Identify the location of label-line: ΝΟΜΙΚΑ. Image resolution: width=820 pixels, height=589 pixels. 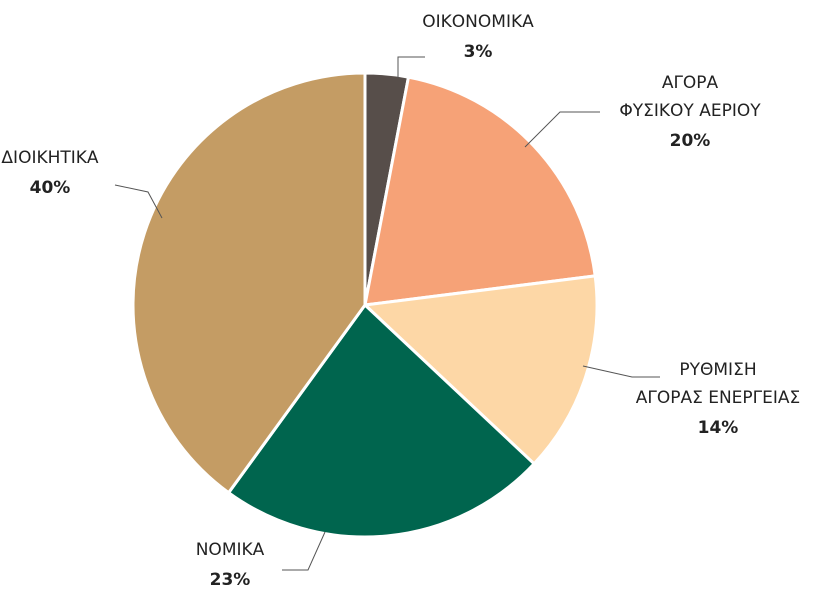
(230, 550).